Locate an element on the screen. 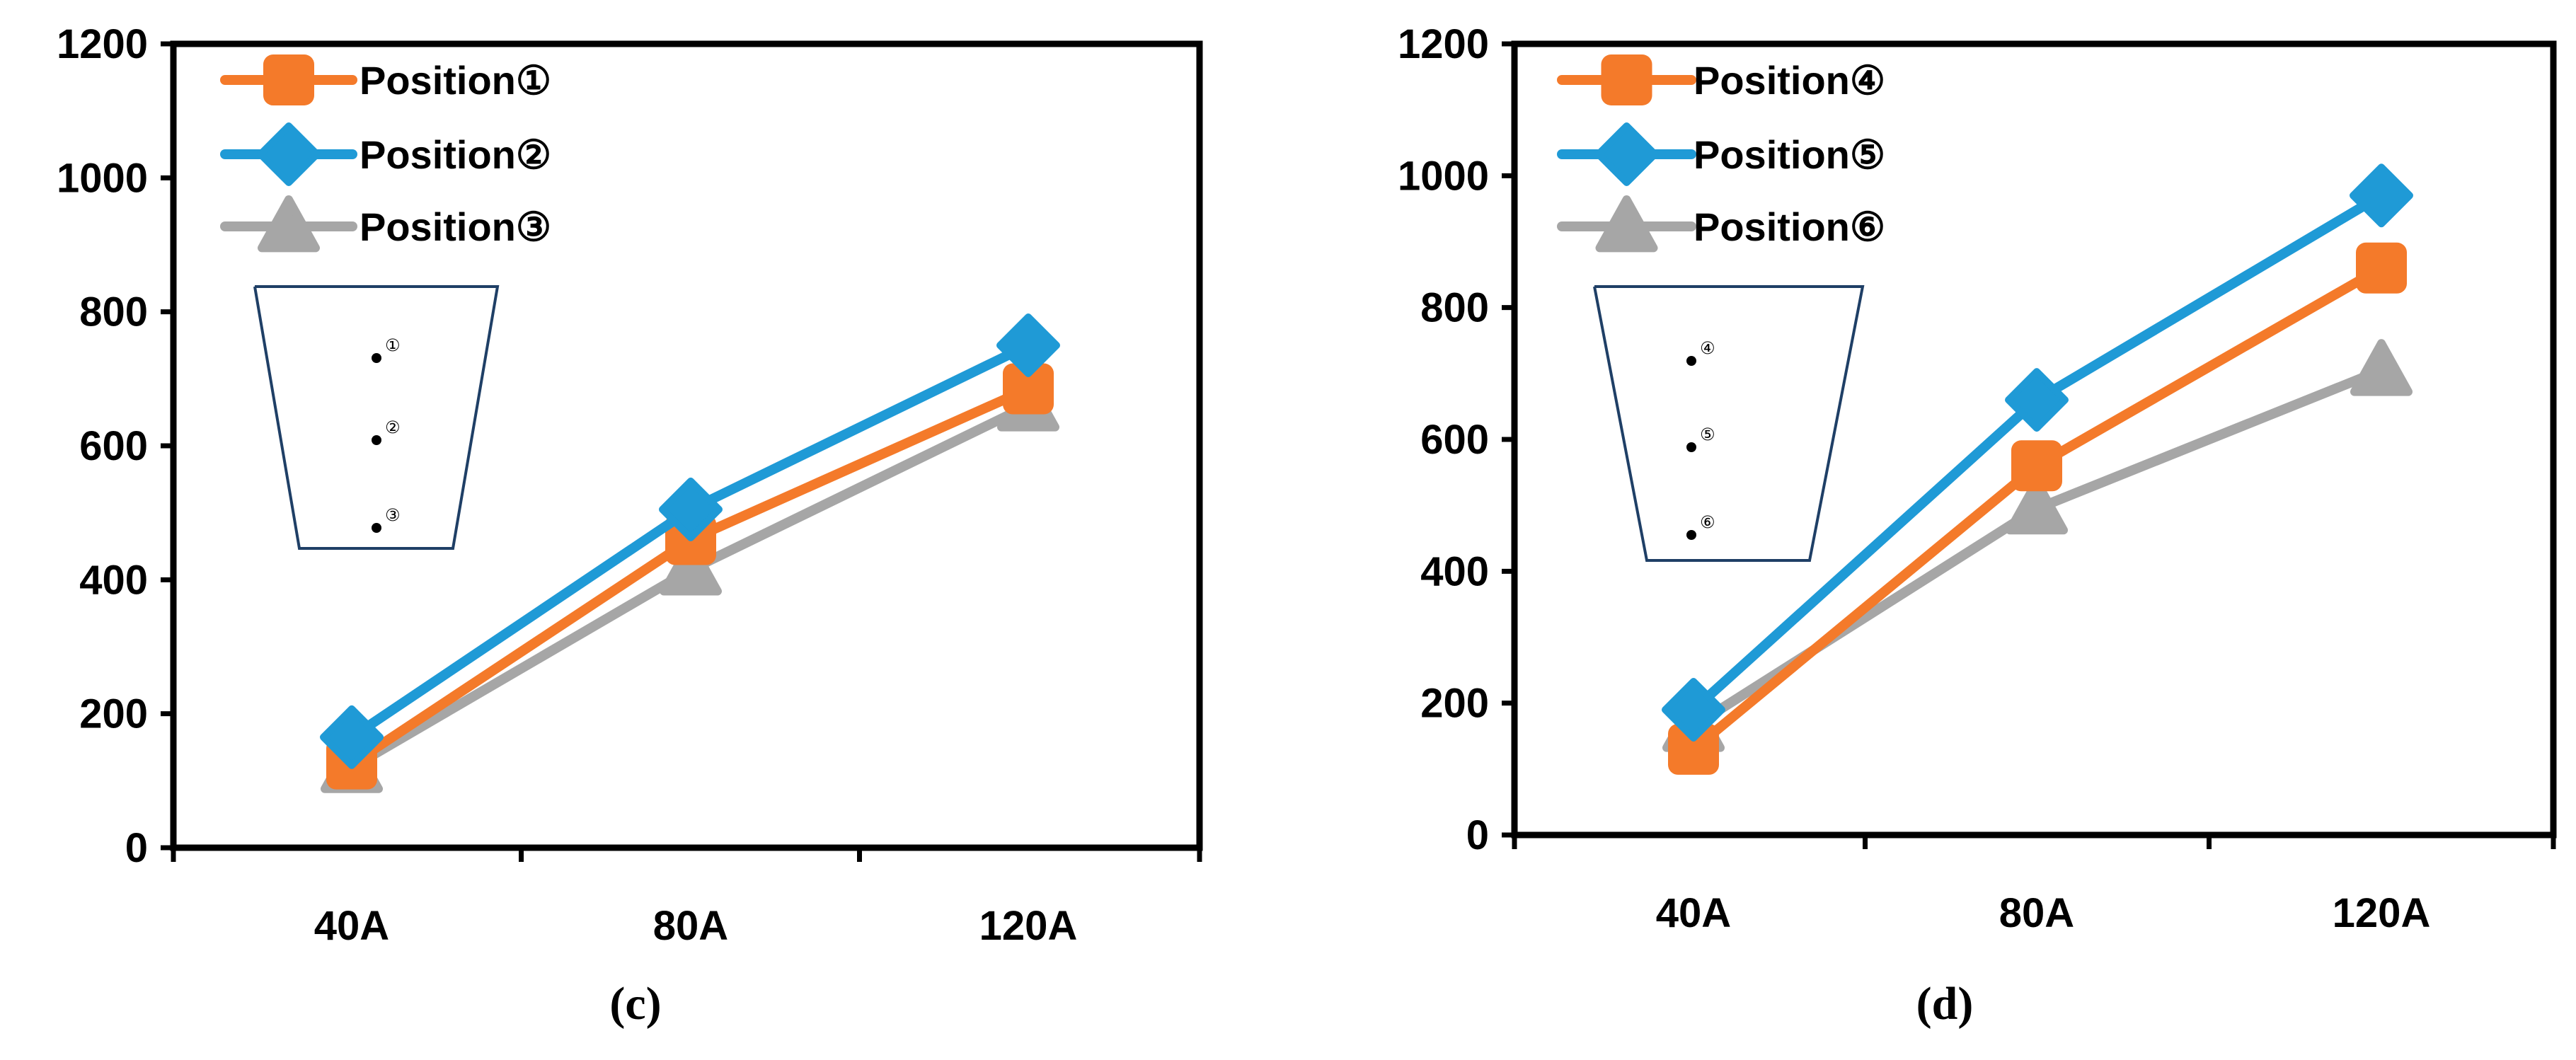 This screenshot has height=1060, width=2576. legend-label: Position⑤ is located at coordinates (1789, 154).